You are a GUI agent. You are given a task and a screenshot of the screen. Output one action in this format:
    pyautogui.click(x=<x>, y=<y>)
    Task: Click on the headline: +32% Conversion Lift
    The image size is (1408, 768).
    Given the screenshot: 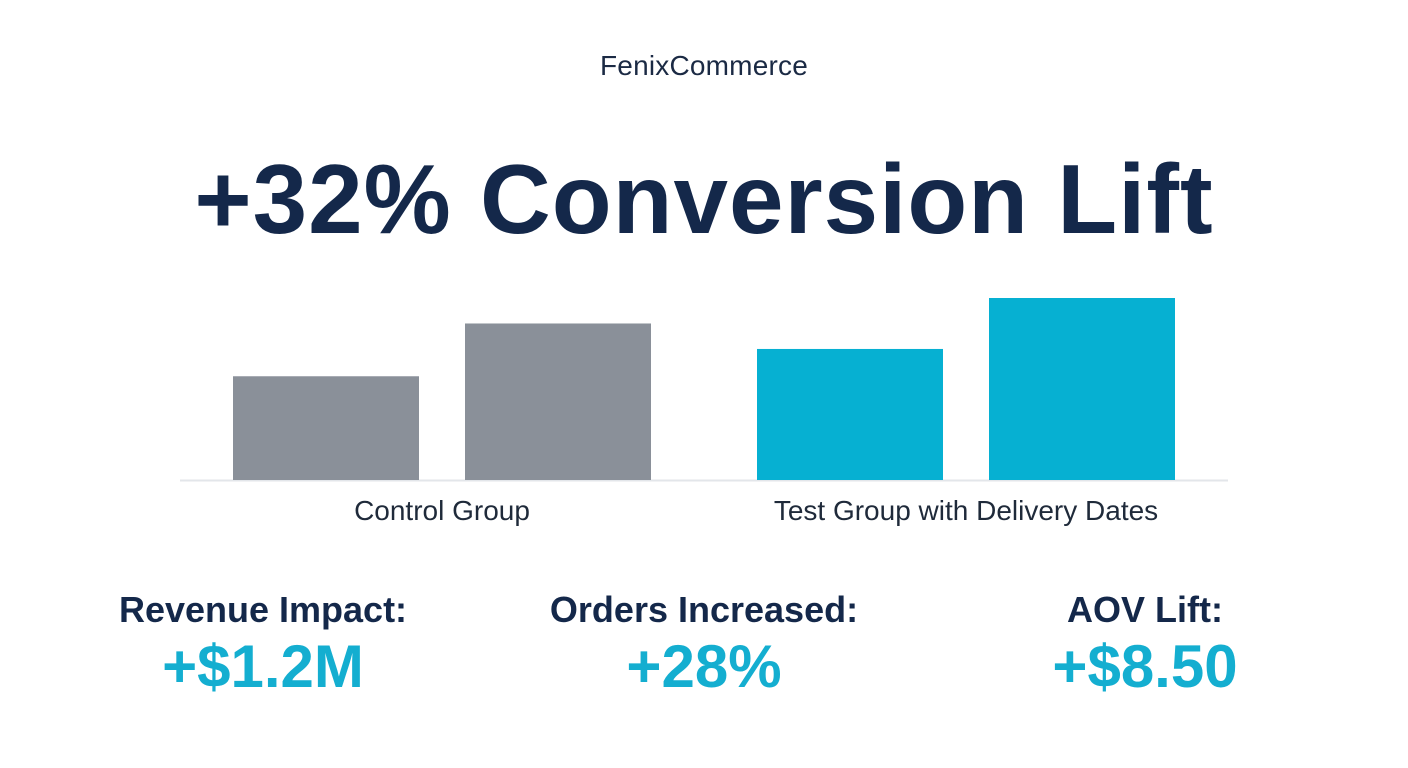 What is the action you would take?
    pyautogui.click(x=704, y=199)
    